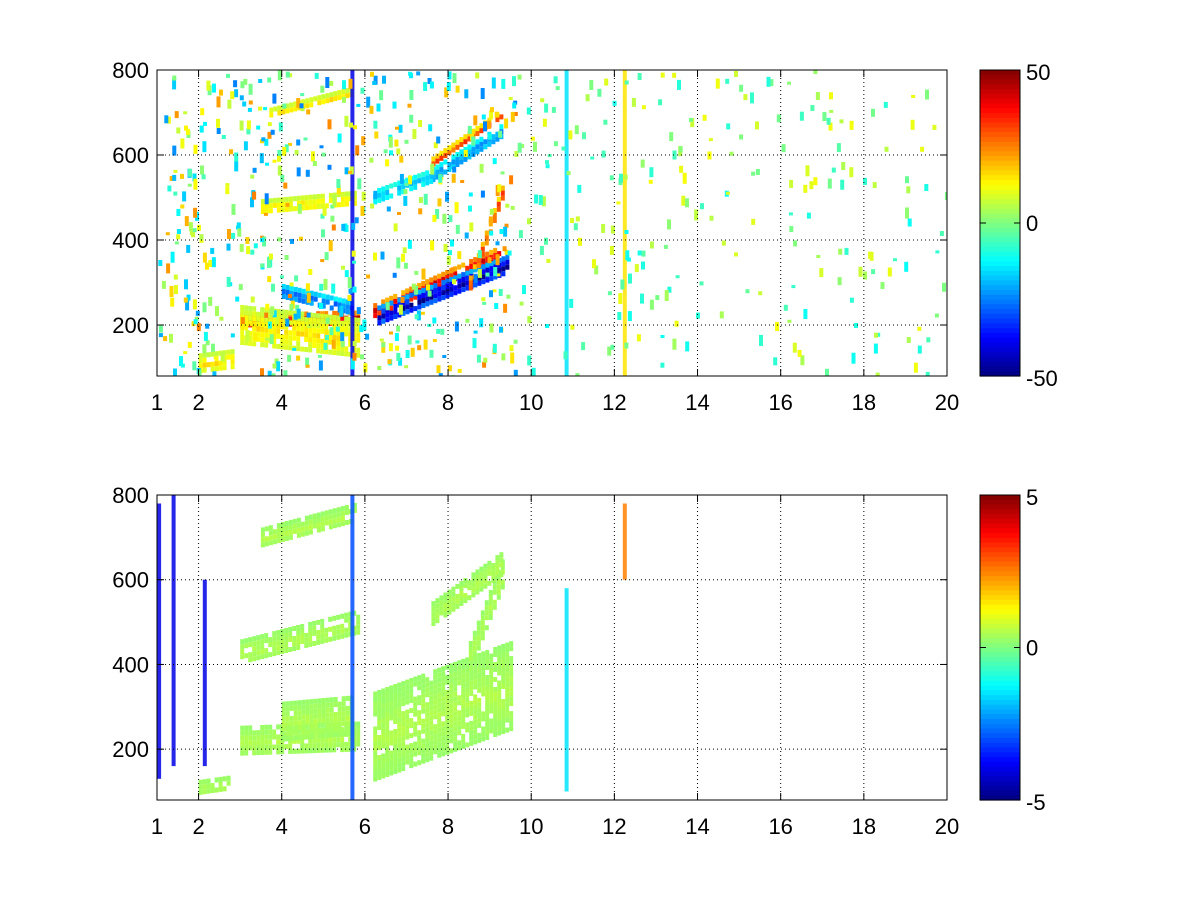 This screenshot has width=1200, height=900. I want to click on heatmap-column, so click(624, 223).